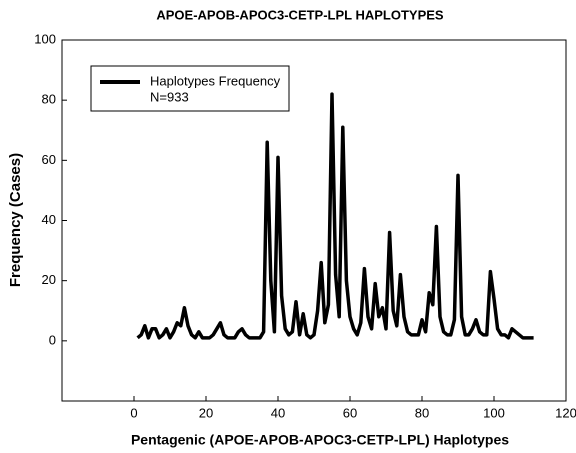 The image size is (576, 453). I want to click on y-tick-label: 40, so click(49, 219).